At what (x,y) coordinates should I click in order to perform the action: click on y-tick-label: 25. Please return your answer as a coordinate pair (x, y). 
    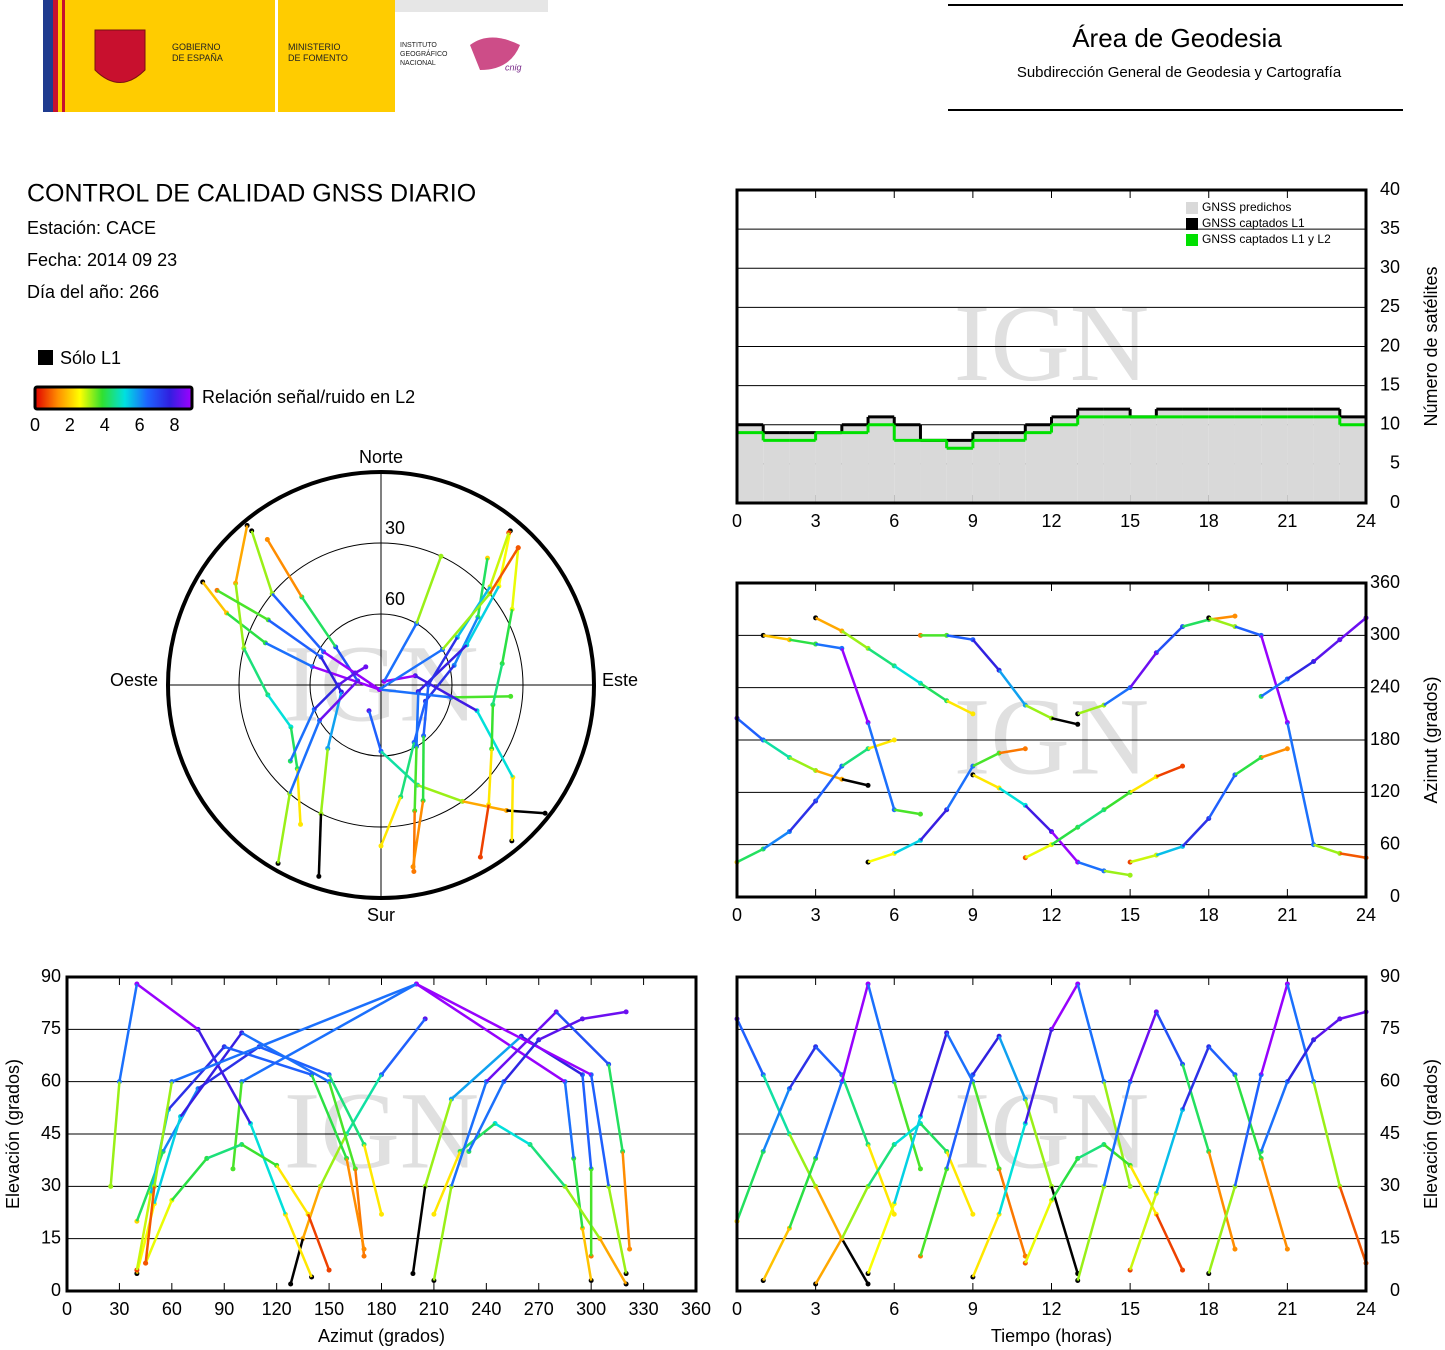
    Looking at the image, I should click on (1390, 306).